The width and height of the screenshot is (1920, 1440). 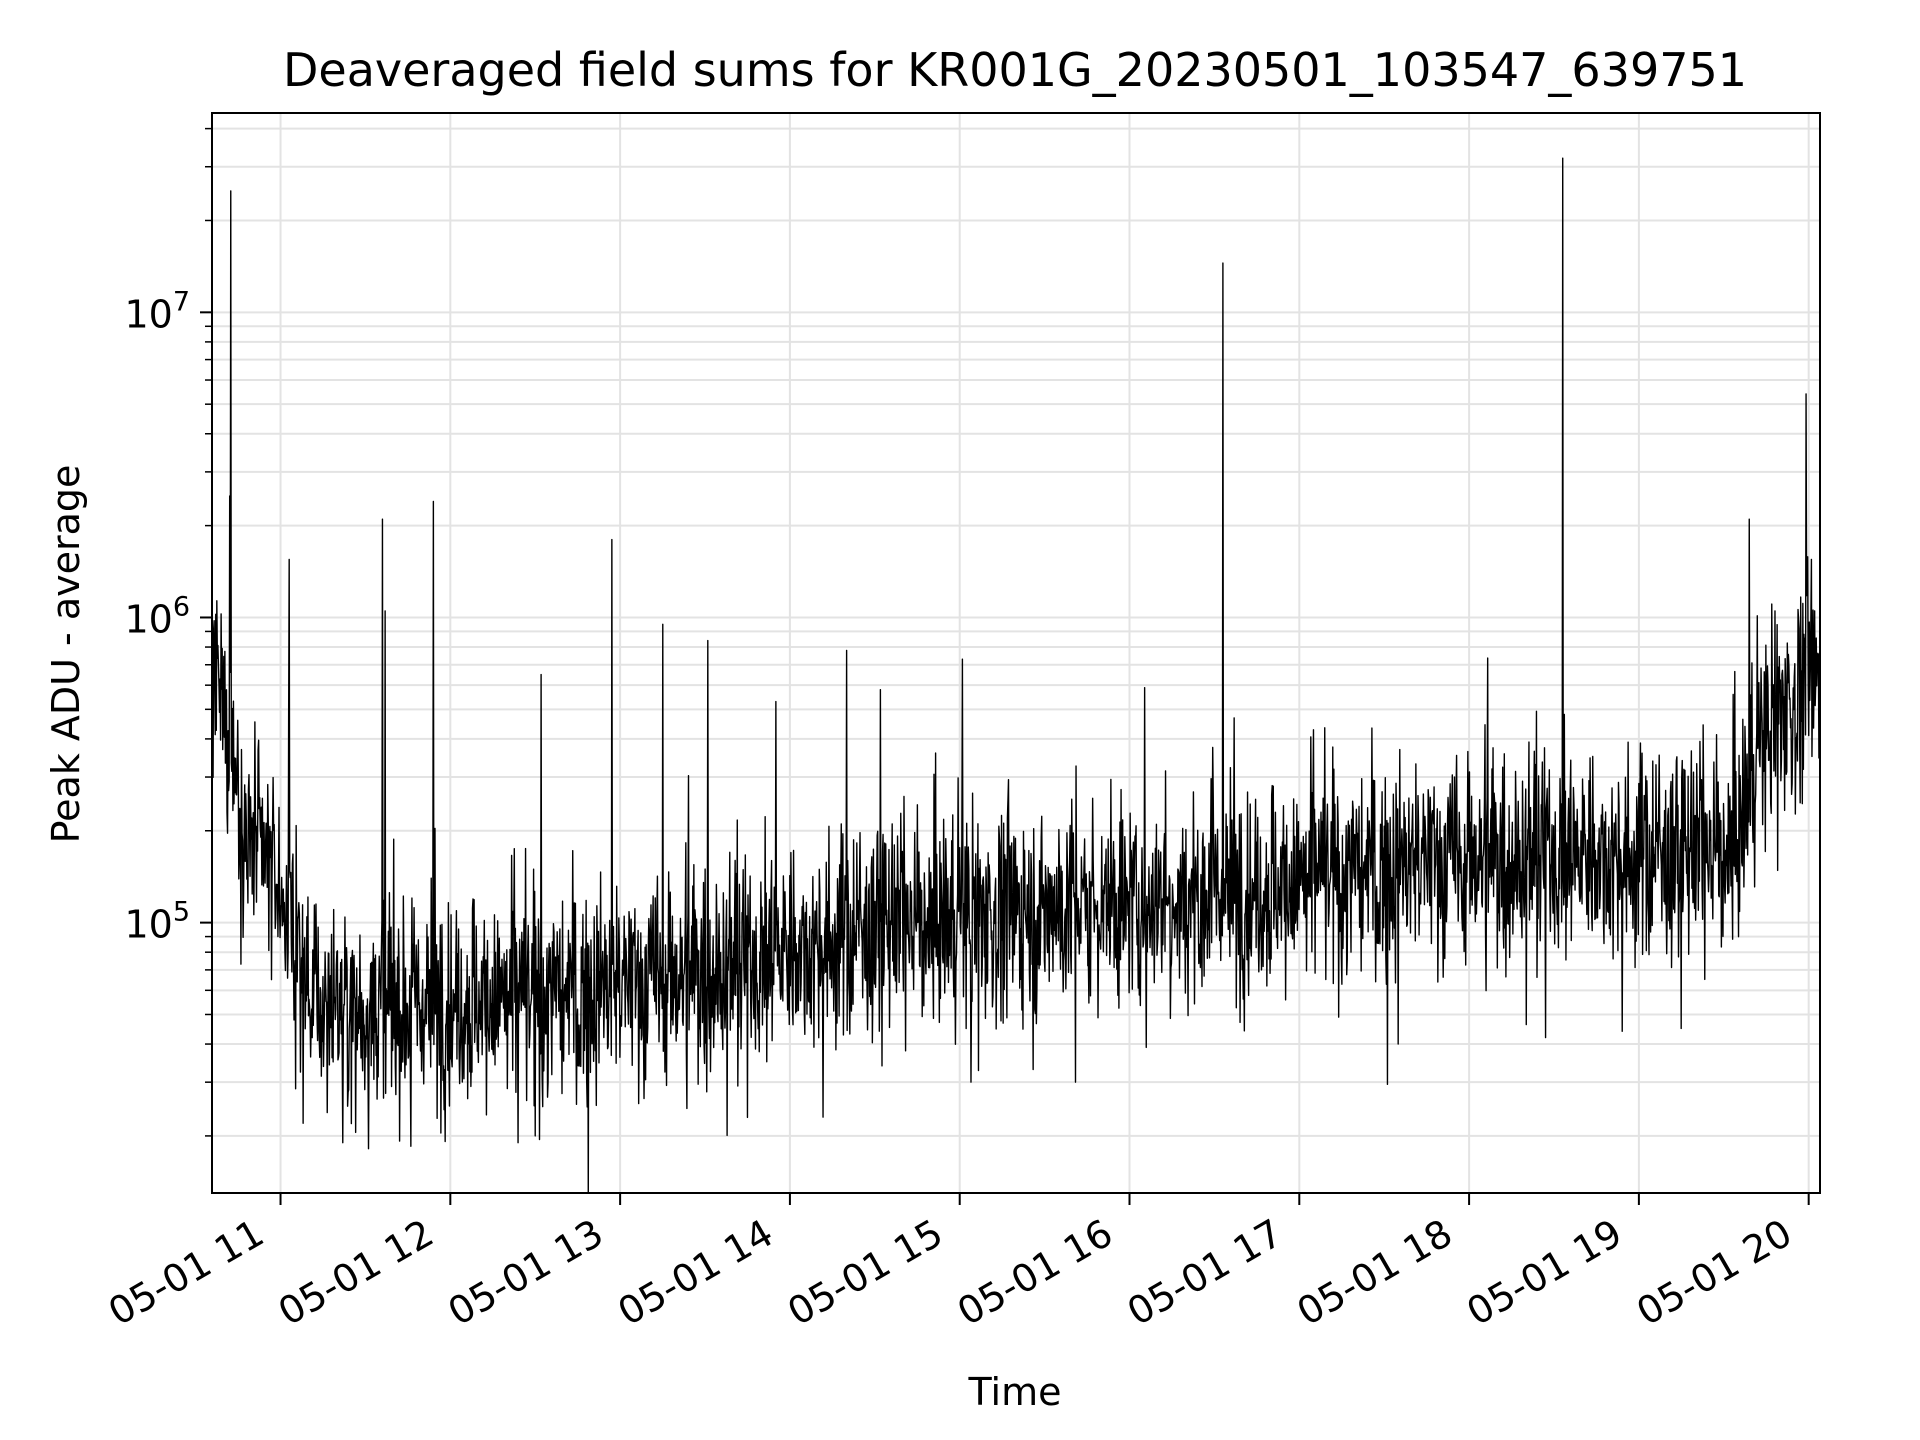 I want to click on x-axis-label: Time, so click(x=1015, y=1392).